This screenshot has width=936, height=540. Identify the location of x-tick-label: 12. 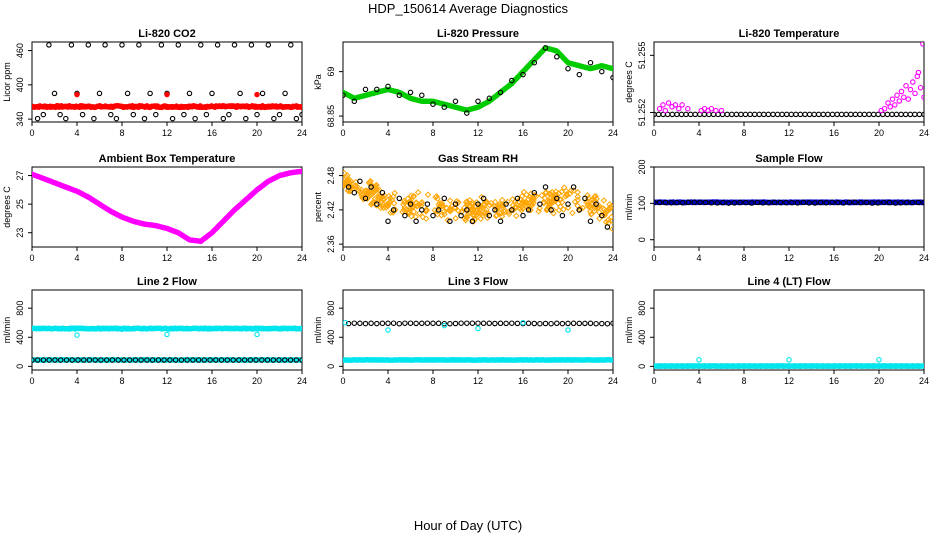
(789, 381).